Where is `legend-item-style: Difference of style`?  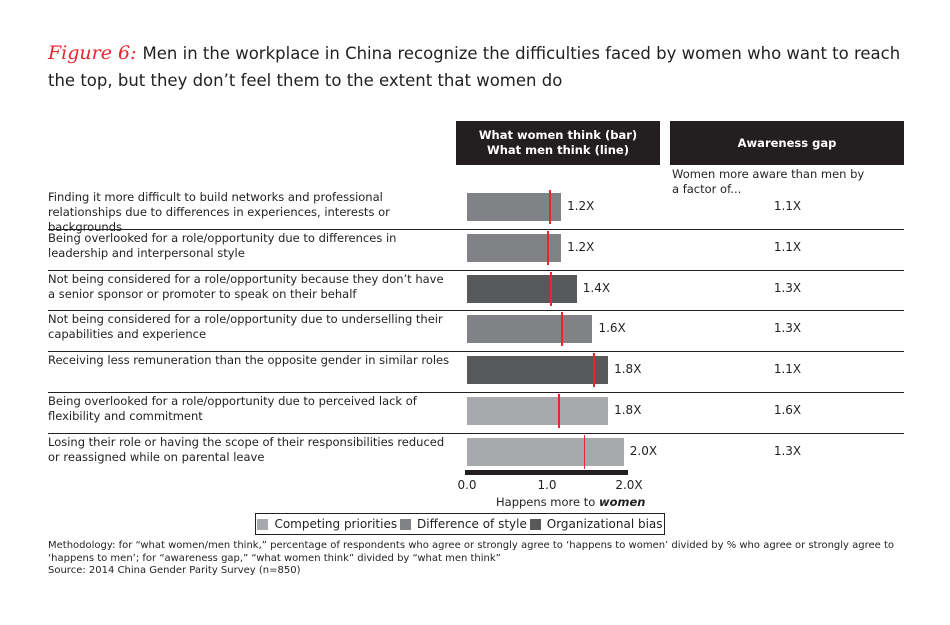
legend-item-style: Difference of style is located at coordinates (463, 524).